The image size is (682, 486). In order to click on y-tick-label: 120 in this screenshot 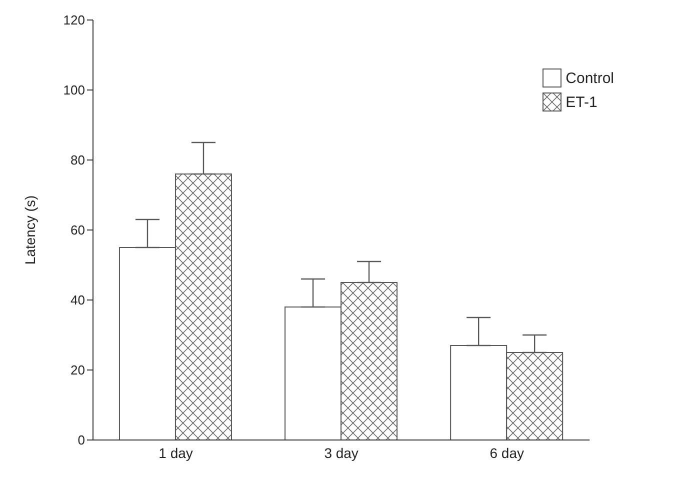, I will do `click(74, 20)`.